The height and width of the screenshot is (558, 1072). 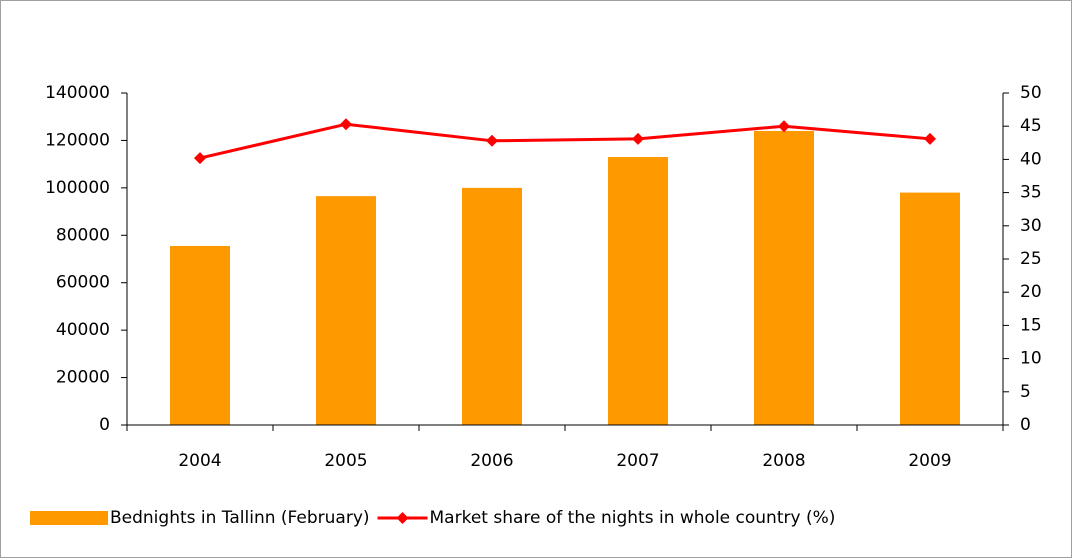 I want to click on y2-tick-label: 5, so click(x=1025, y=392).